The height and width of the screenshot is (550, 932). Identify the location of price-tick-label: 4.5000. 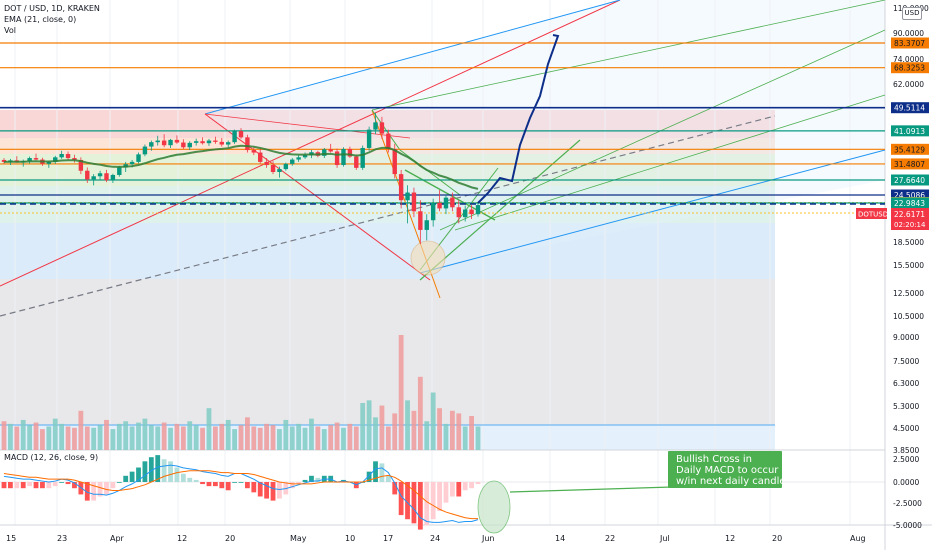
(906, 428).